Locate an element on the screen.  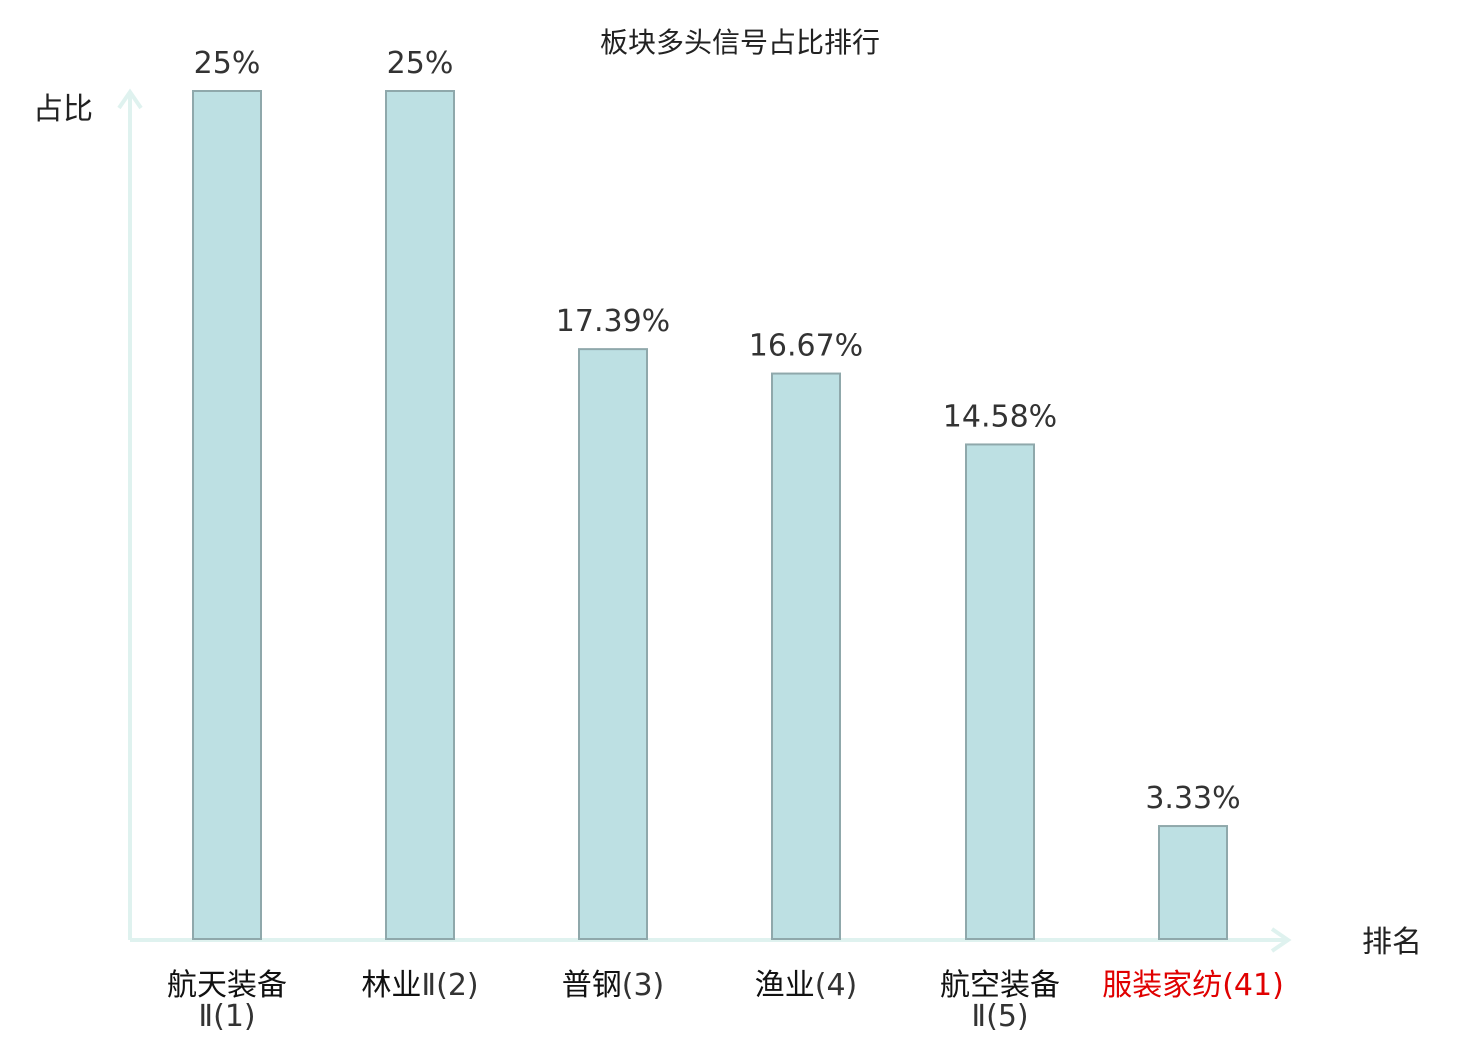
value-label-3: 17.39% is located at coordinates (613, 321).